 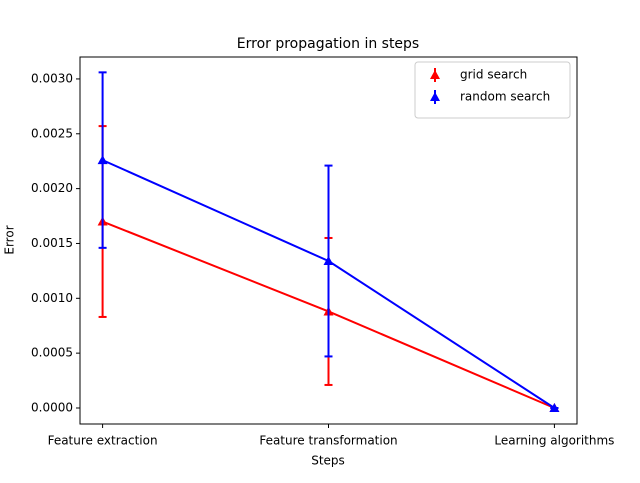 I want to click on x-tick-label: Learning algorithms, so click(x=554, y=441).